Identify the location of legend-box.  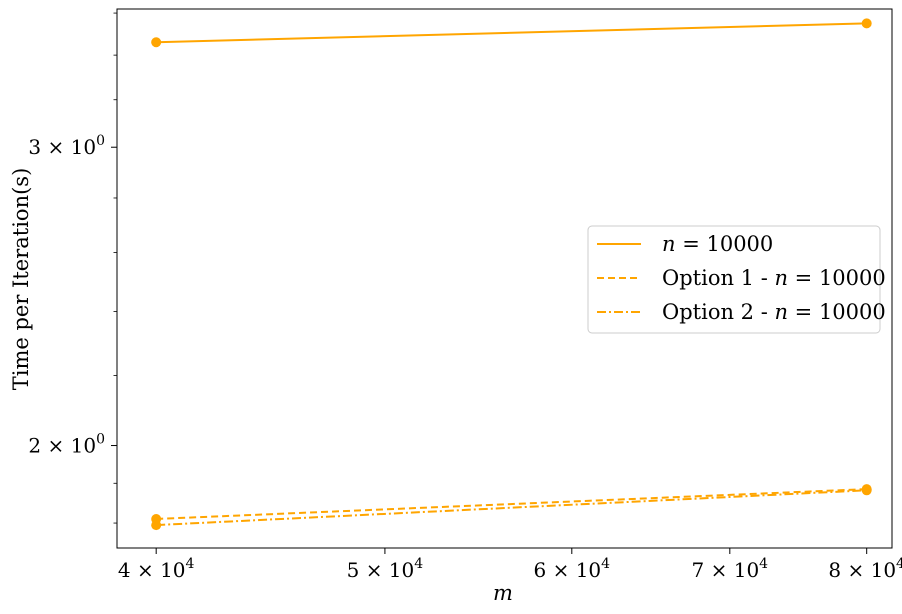
(734, 279).